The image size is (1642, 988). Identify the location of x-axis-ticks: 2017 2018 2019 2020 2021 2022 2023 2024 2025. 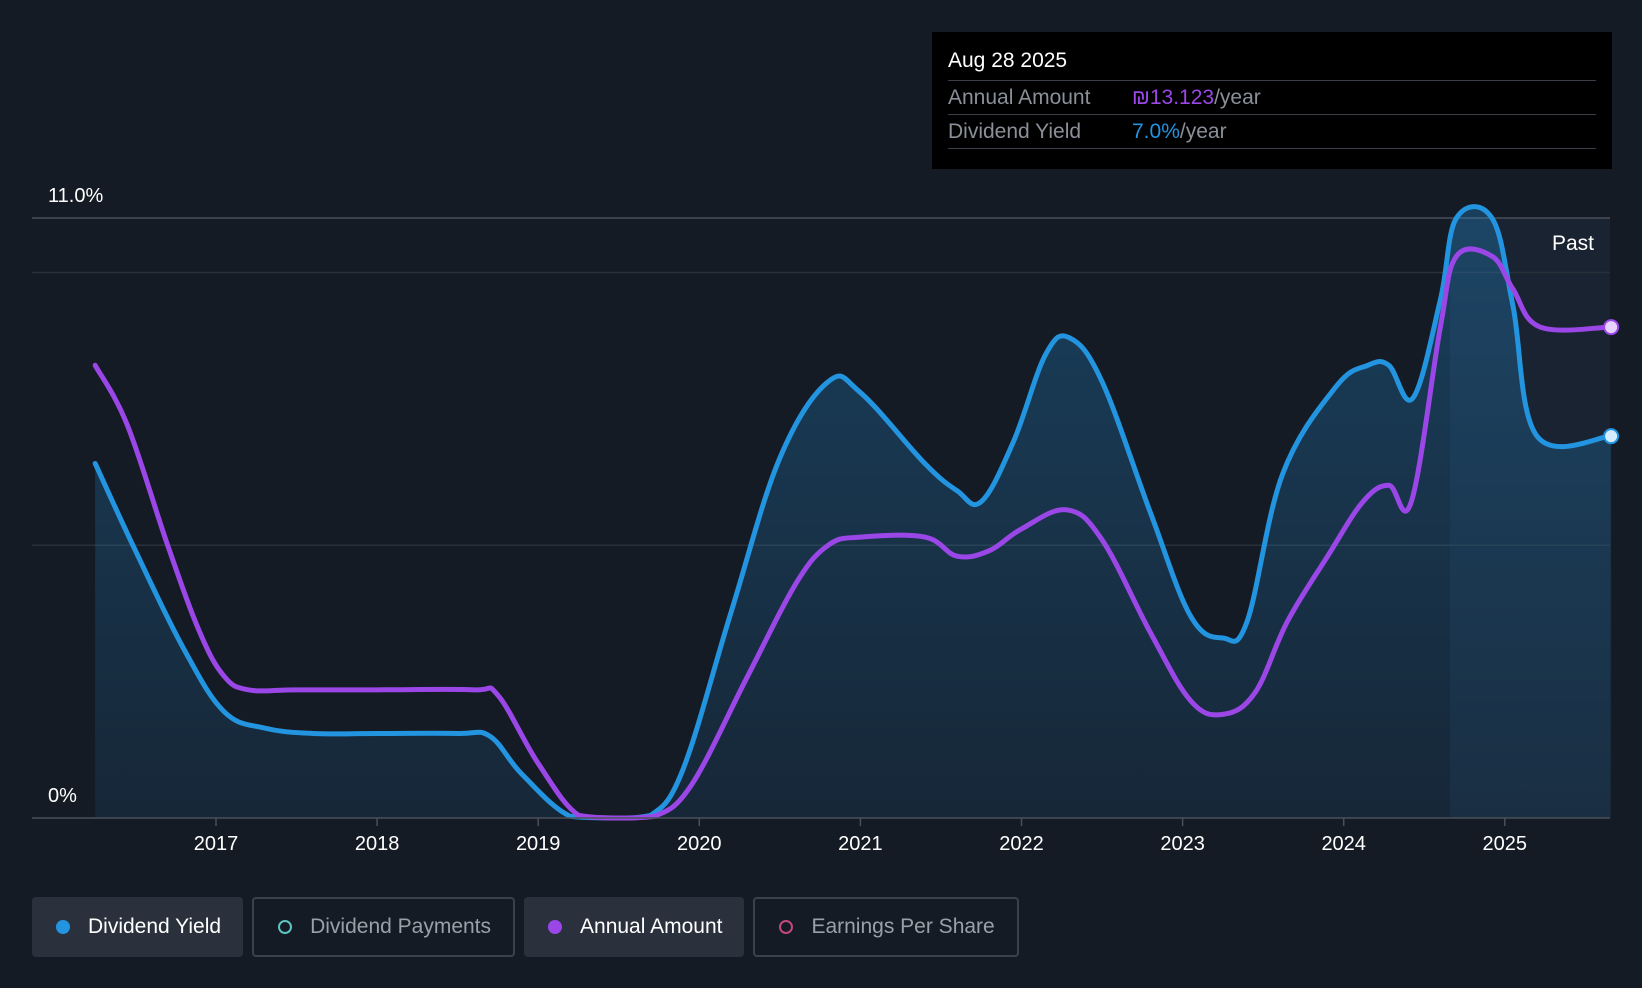
(860, 836).